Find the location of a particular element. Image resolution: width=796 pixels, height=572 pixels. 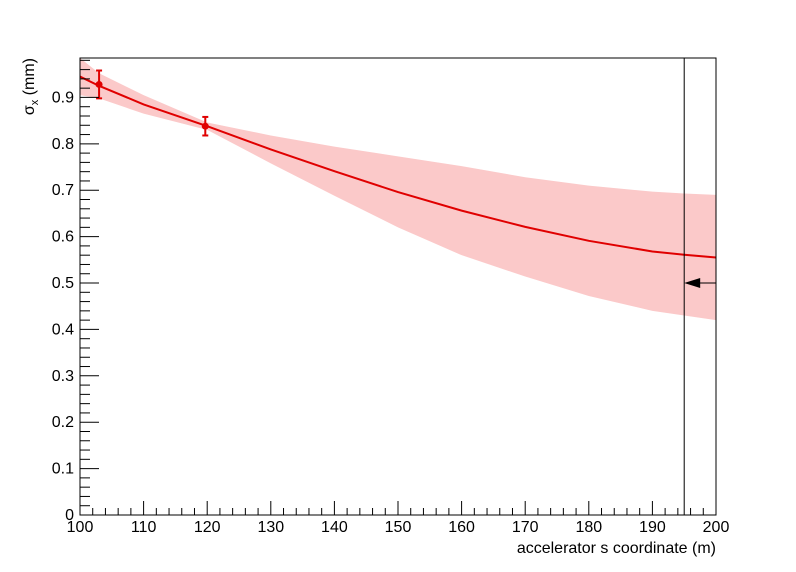

x-tick-label: 190 is located at coordinates (652, 527).